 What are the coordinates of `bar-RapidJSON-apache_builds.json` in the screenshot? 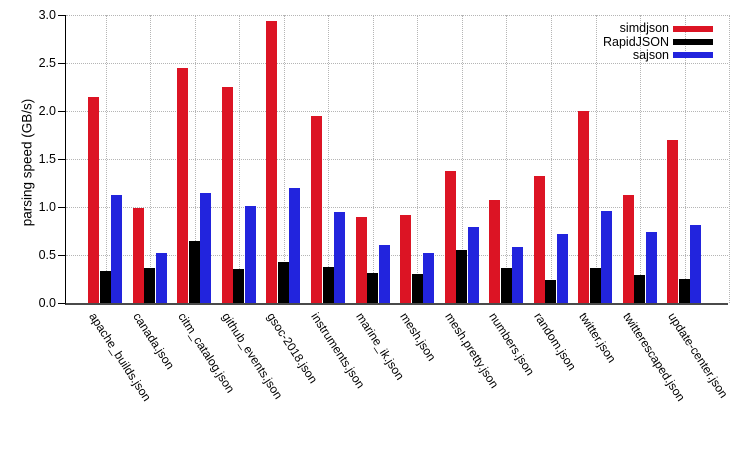 It's located at (105, 287).